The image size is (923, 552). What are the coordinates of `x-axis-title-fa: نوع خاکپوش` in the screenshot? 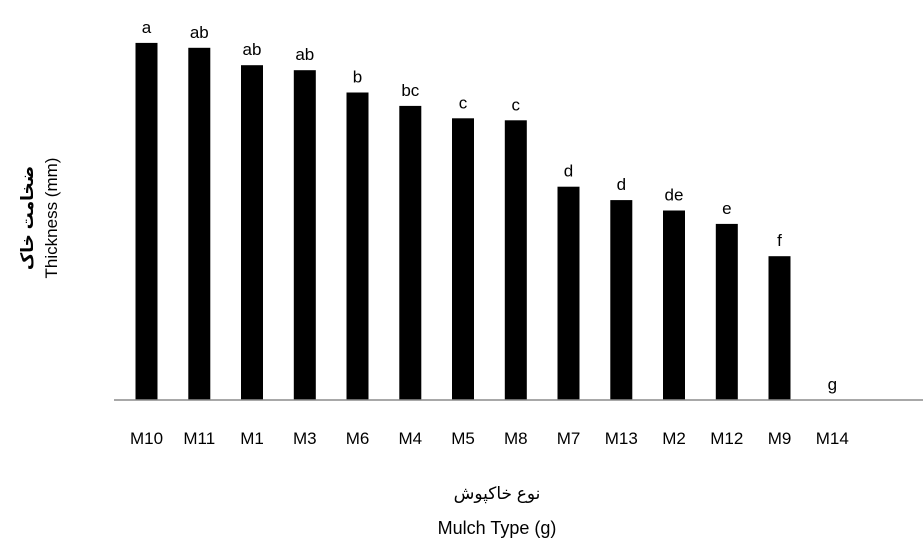 It's located at (497, 494).